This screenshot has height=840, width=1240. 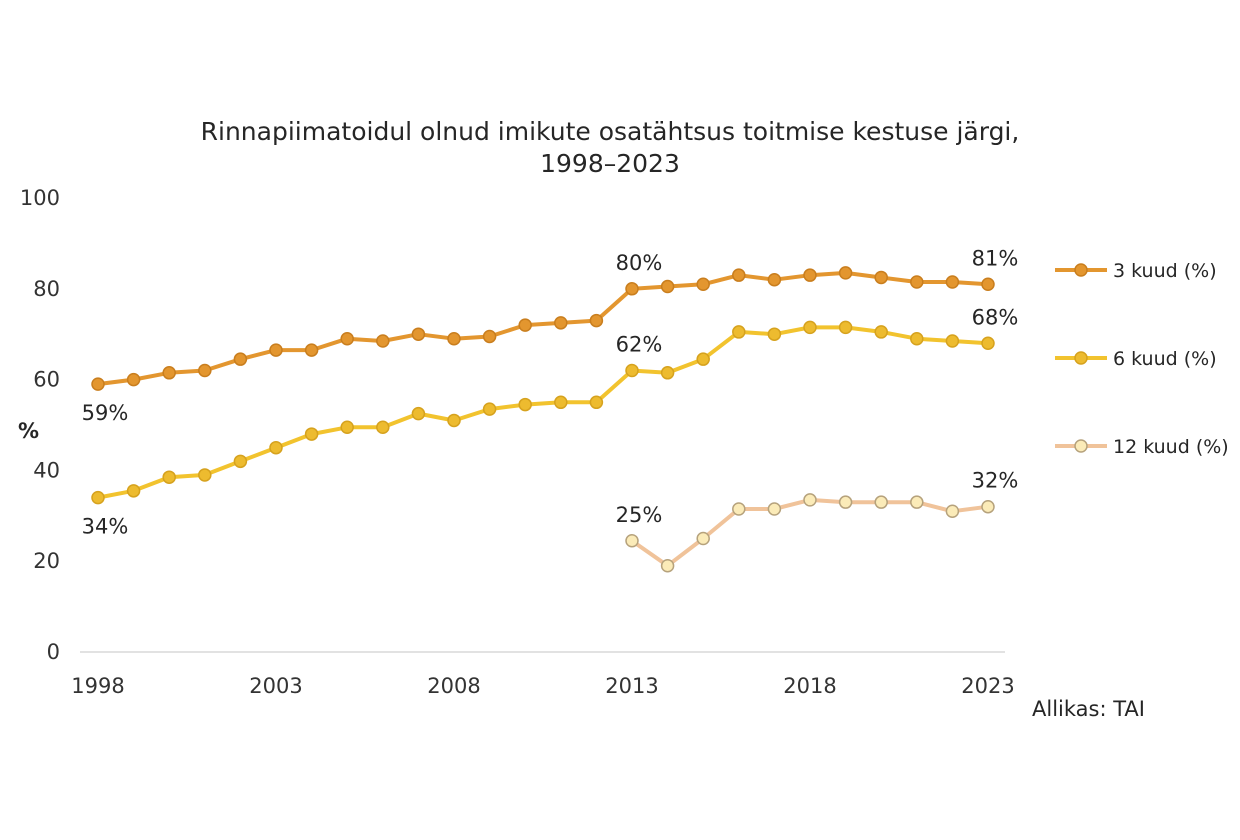 What do you see at coordinates (1171, 447) in the screenshot?
I see `legend-entry-label: 12 kuud (%)` at bounding box center [1171, 447].